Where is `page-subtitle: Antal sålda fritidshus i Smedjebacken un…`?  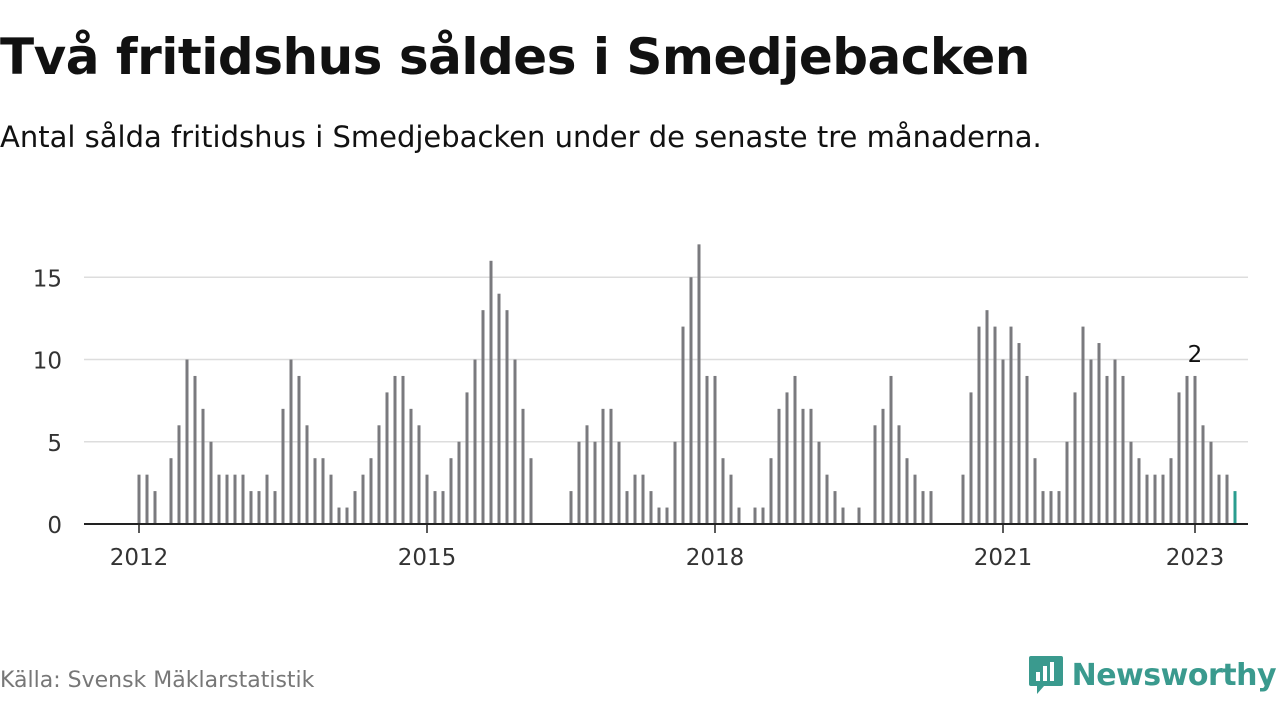 page-subtitle: Antal sålda fritidshus i Smedjebacken un… is located at coordinates (521, 137).